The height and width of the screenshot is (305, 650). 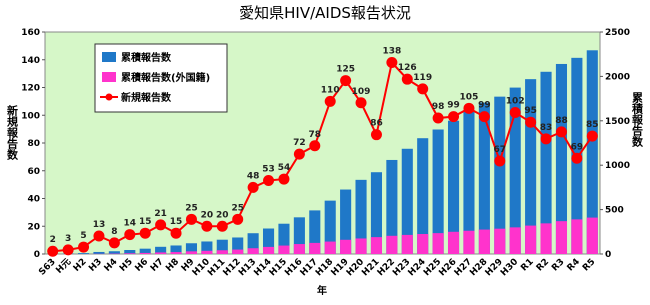 I want to click on value-label: 78, so click(x=315, y=135).